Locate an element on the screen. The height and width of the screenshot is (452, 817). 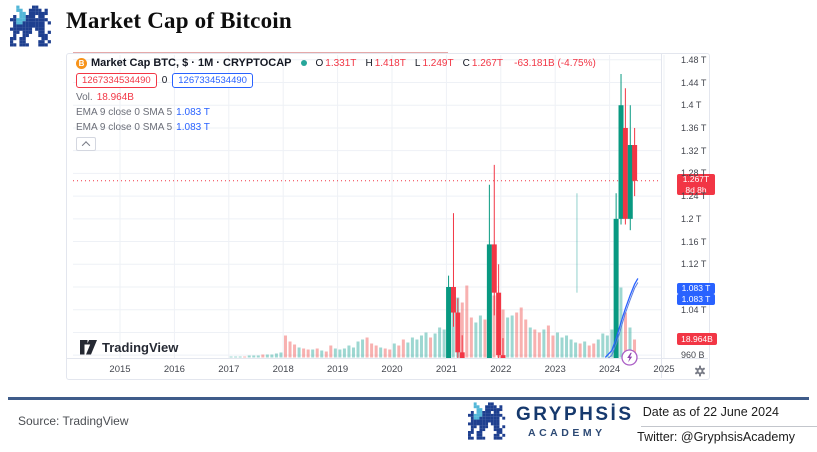
gryphsis-academy-brand: GRYPHSİS ACADEMY is located at coordinates (551, 421).